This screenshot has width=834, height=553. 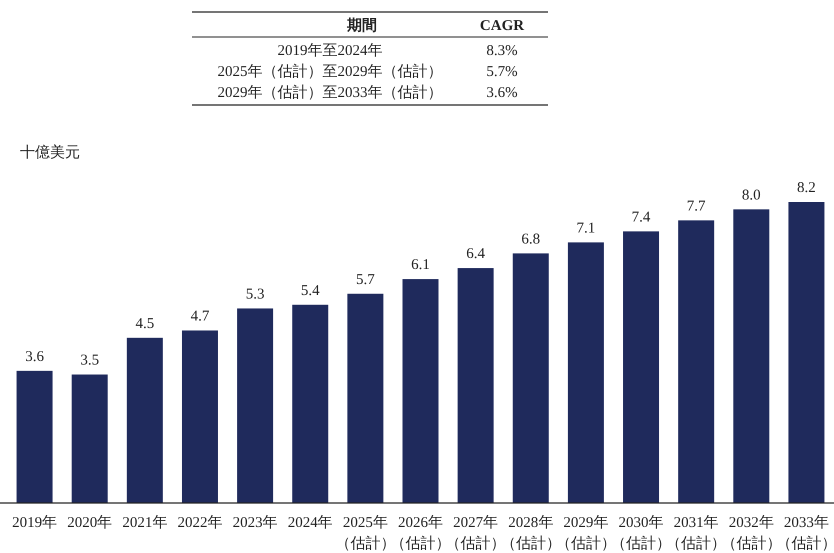 What do you see at coordinates (530, 239) in the screenshot?
I see `data-label: 6.8` at bounding box center [530, 239].